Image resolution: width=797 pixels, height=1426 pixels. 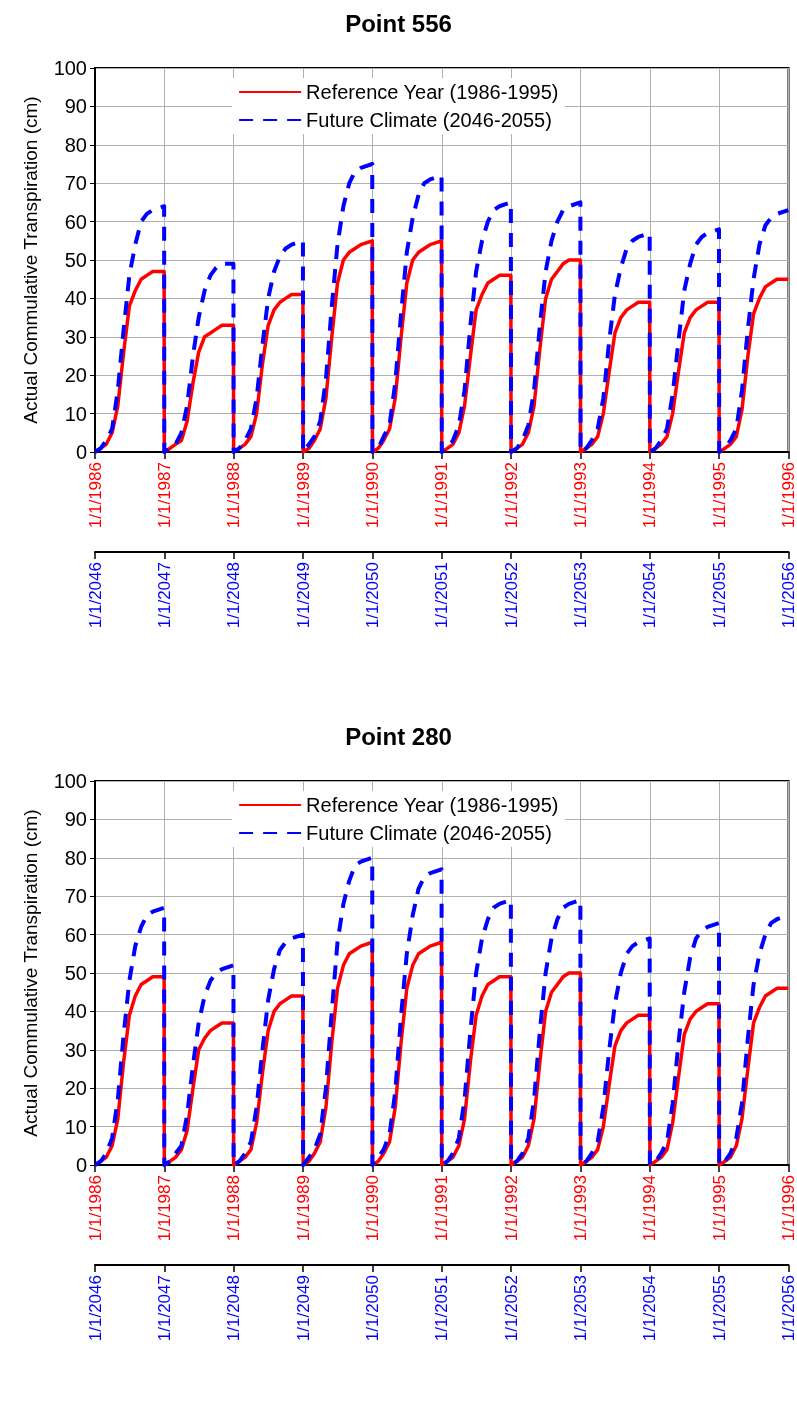 What do you see at coordinates (398, 23) in the screenshot?
I see `chart-title: Point 556` at bounding box center [398, 23].